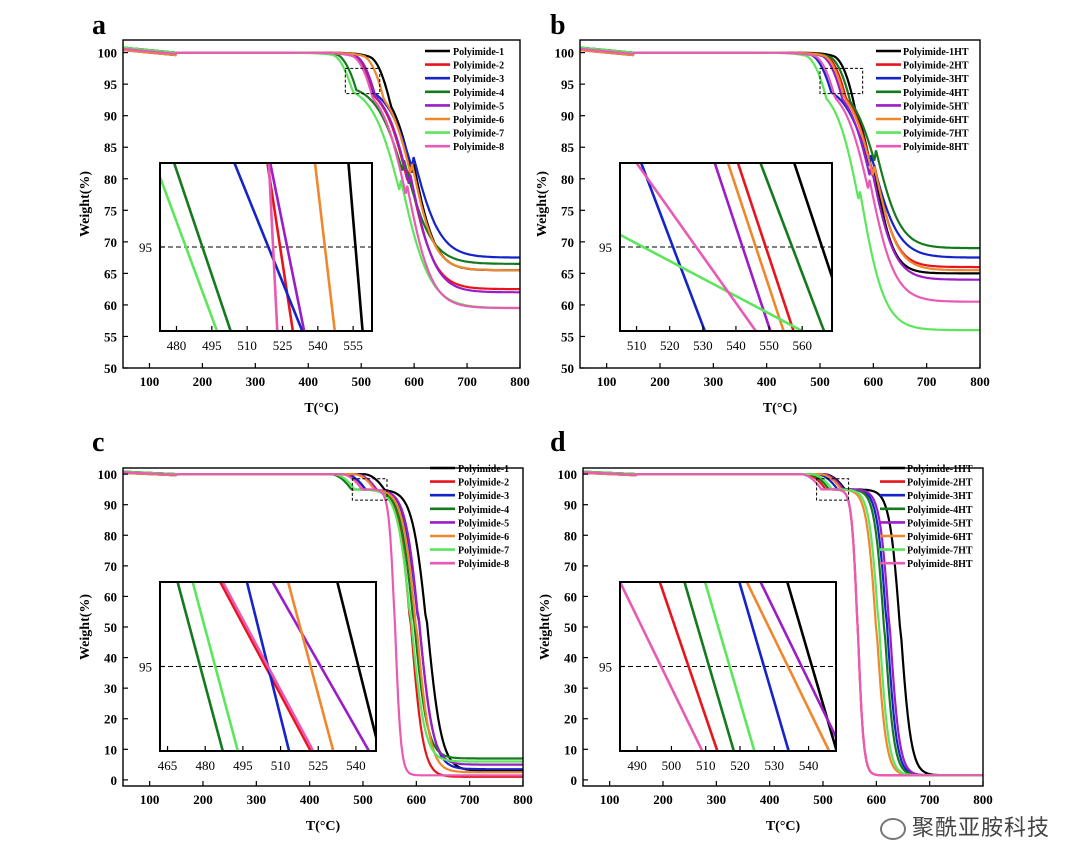 The height and width of the screenshot is (846, 1080). I want to click on inset-line-Polyimide-1HT, so click(812, 222).